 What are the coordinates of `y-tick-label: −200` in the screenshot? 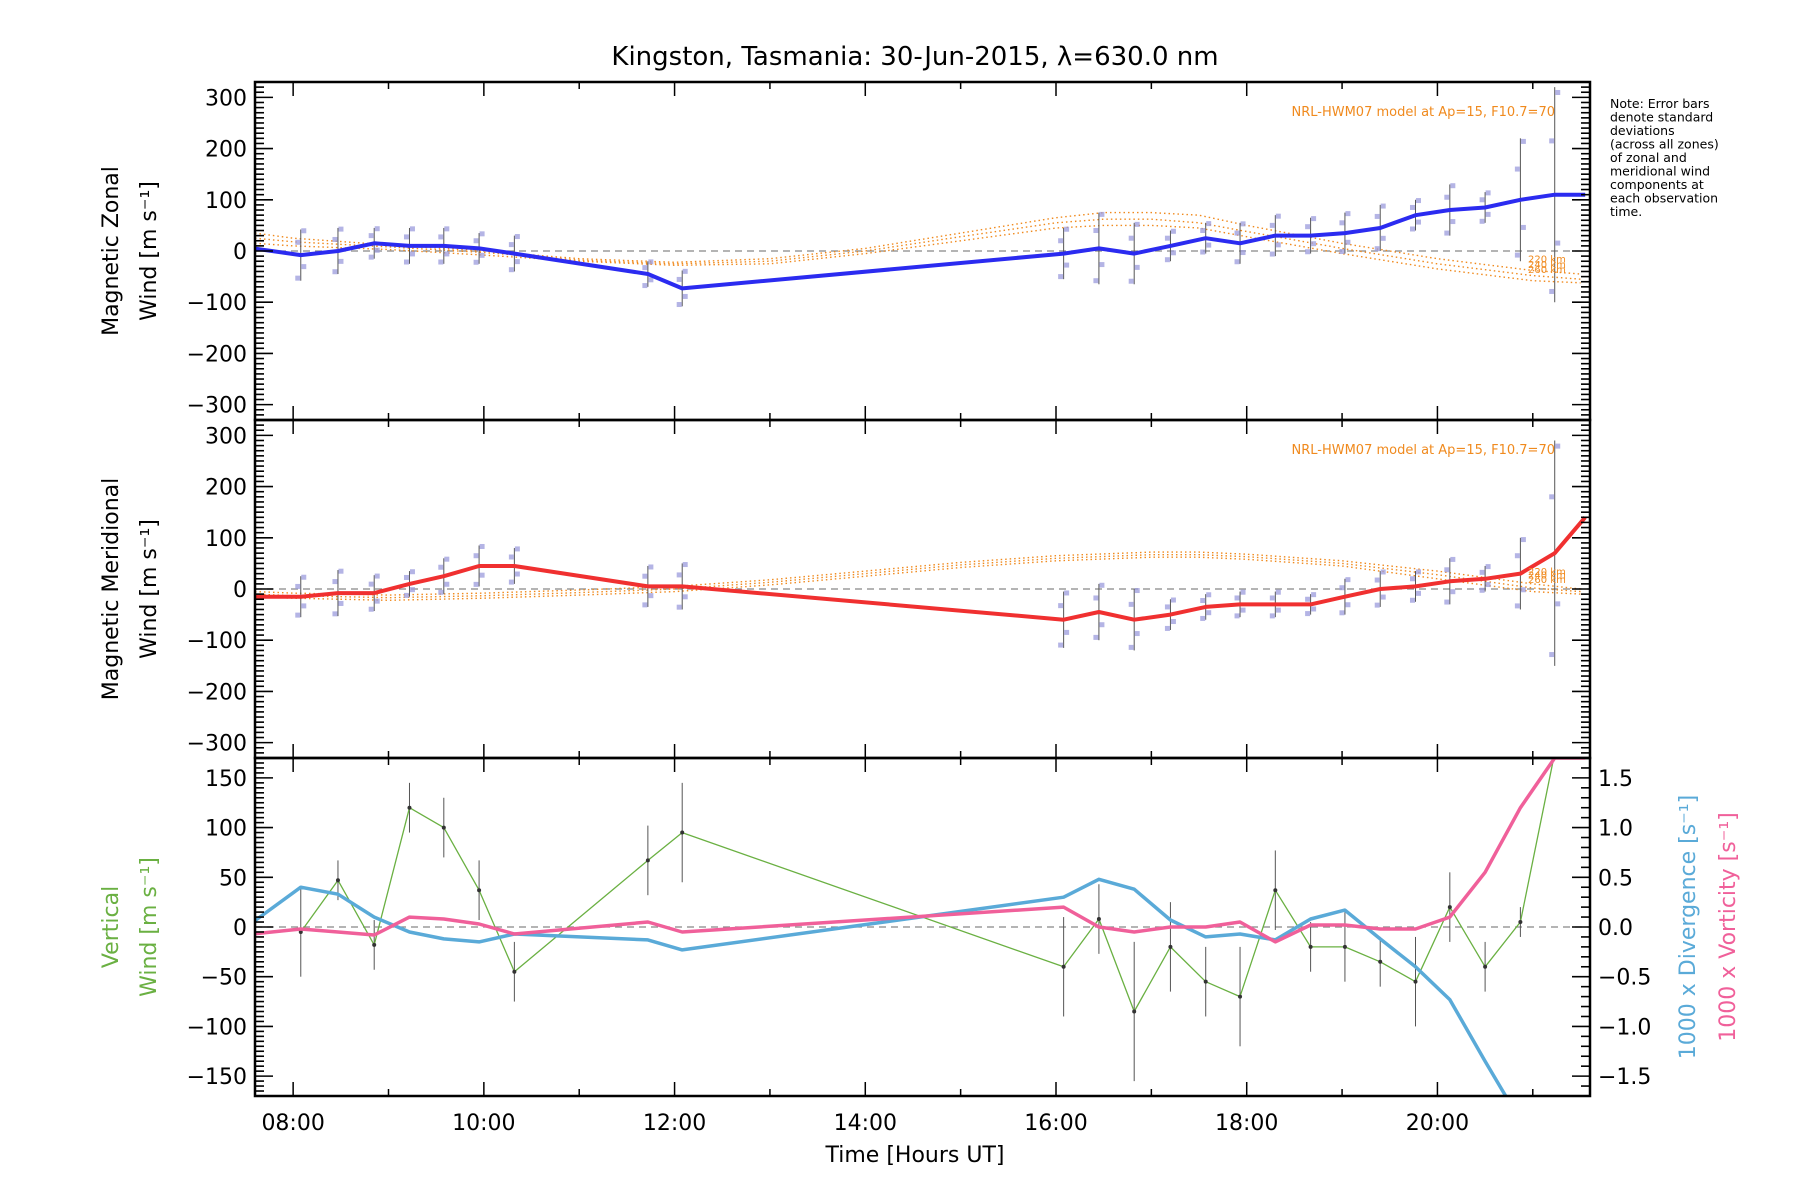 It's located at (217, 692).